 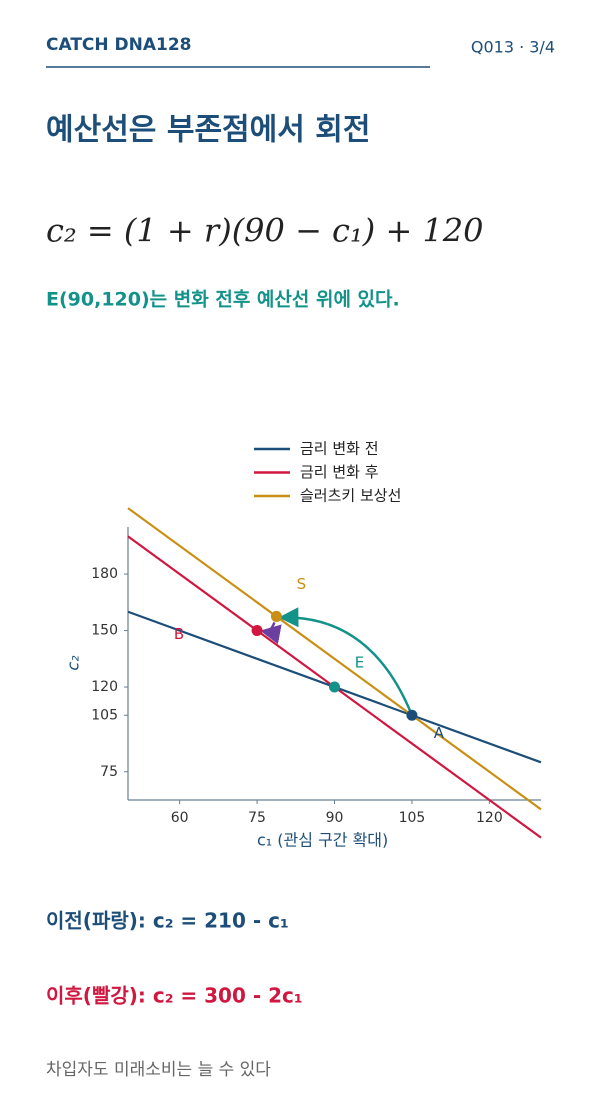 I want to click on x-tick-label: 60, so click(x=180, y=818).